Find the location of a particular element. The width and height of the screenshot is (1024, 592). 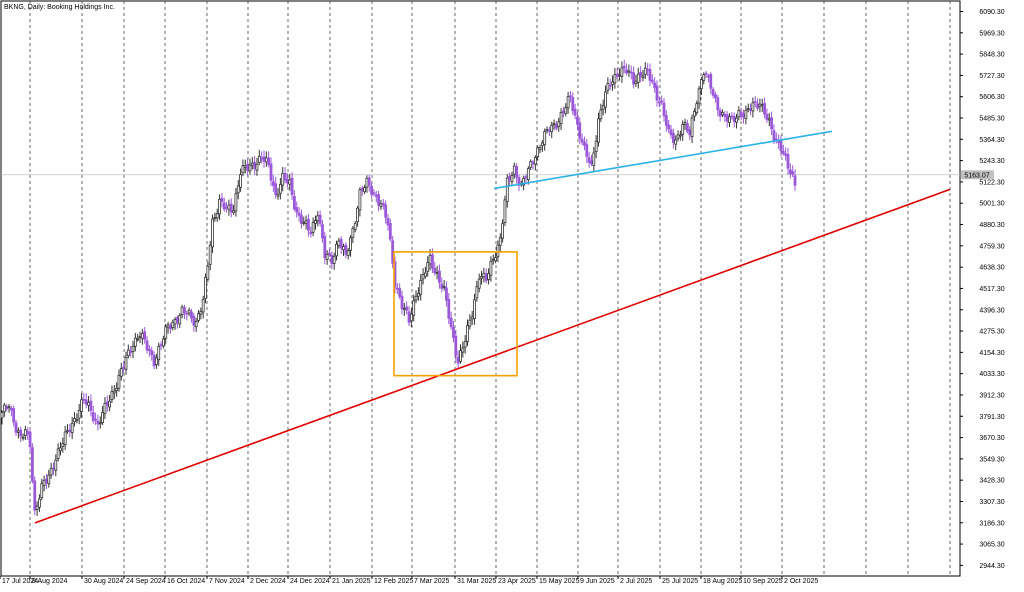

x-tick-label: 16 Oct 2024 is located at coordinates (186, 581).